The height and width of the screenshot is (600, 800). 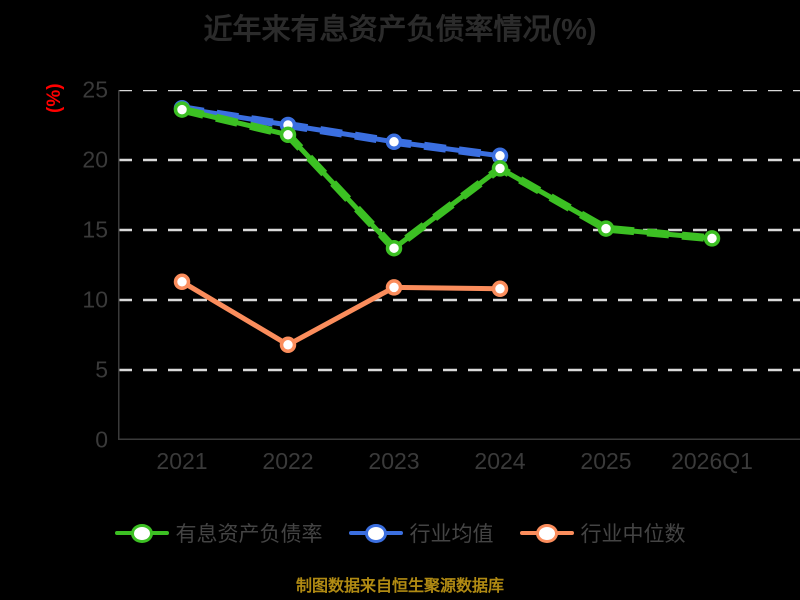 I want to click on x-axis-tick-labels: 2021 2022 2023 2024 2025 2026Q1, so click(x=459, y=466).